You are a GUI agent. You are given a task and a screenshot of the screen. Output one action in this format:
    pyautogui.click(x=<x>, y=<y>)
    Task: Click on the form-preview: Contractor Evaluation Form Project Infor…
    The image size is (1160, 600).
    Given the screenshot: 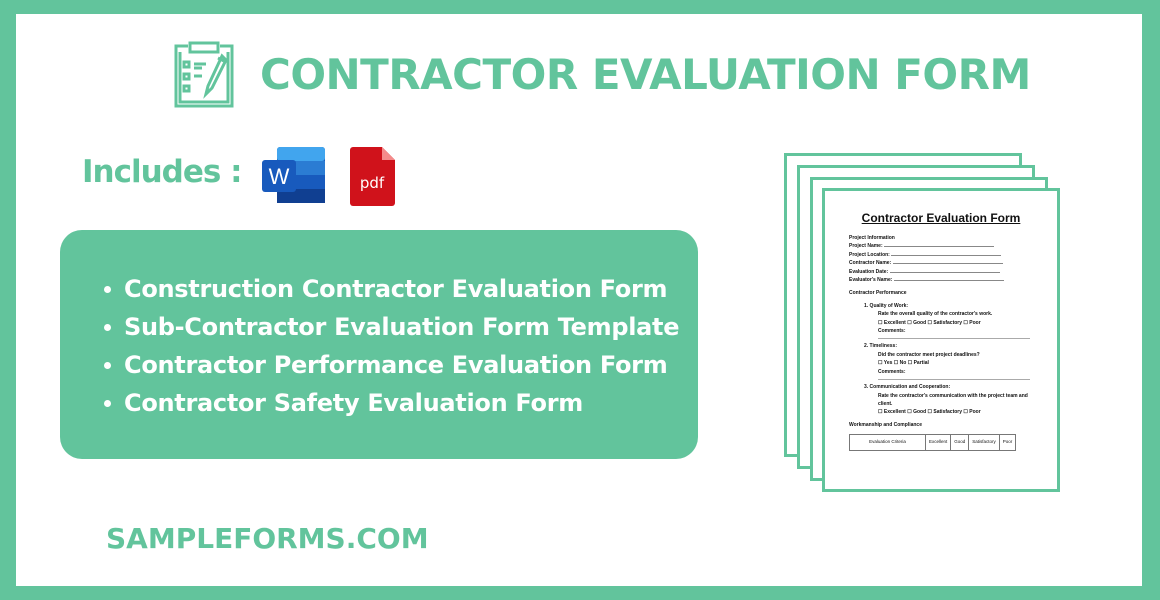 What is the action you would take?
    pyautogui.click(x=941, y=340)
    